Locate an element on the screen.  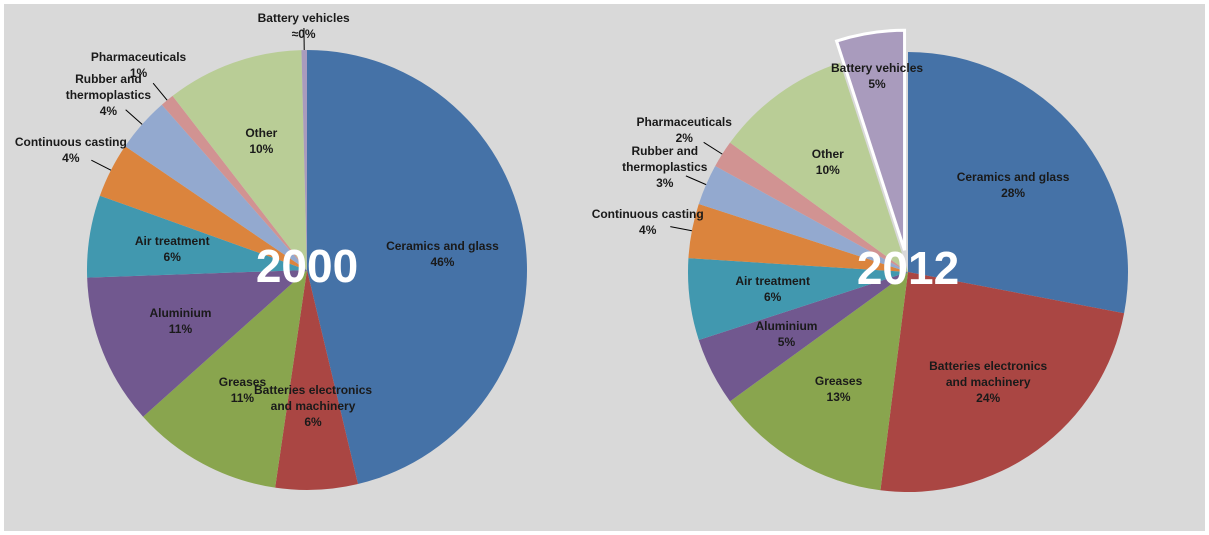
chart-title: 2000 is located at coordinates (307, 266).